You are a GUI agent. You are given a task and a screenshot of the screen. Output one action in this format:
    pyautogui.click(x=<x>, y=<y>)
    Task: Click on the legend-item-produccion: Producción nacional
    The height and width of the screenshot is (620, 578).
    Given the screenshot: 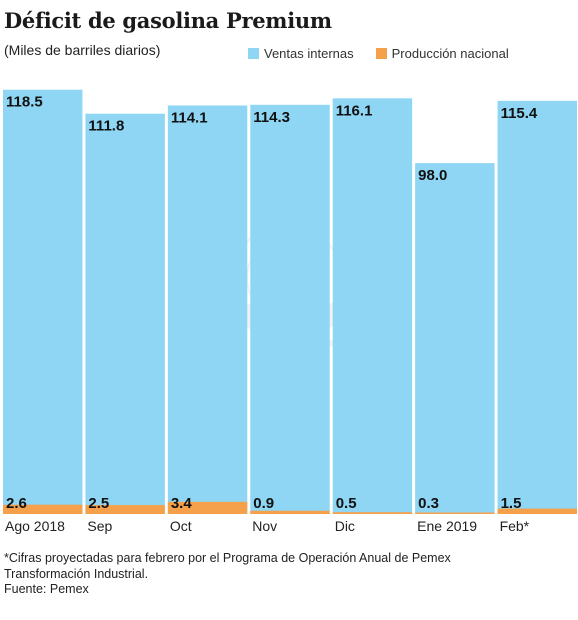 What is the action you would take?
    pyautogui.click(x=442, y=53)
    